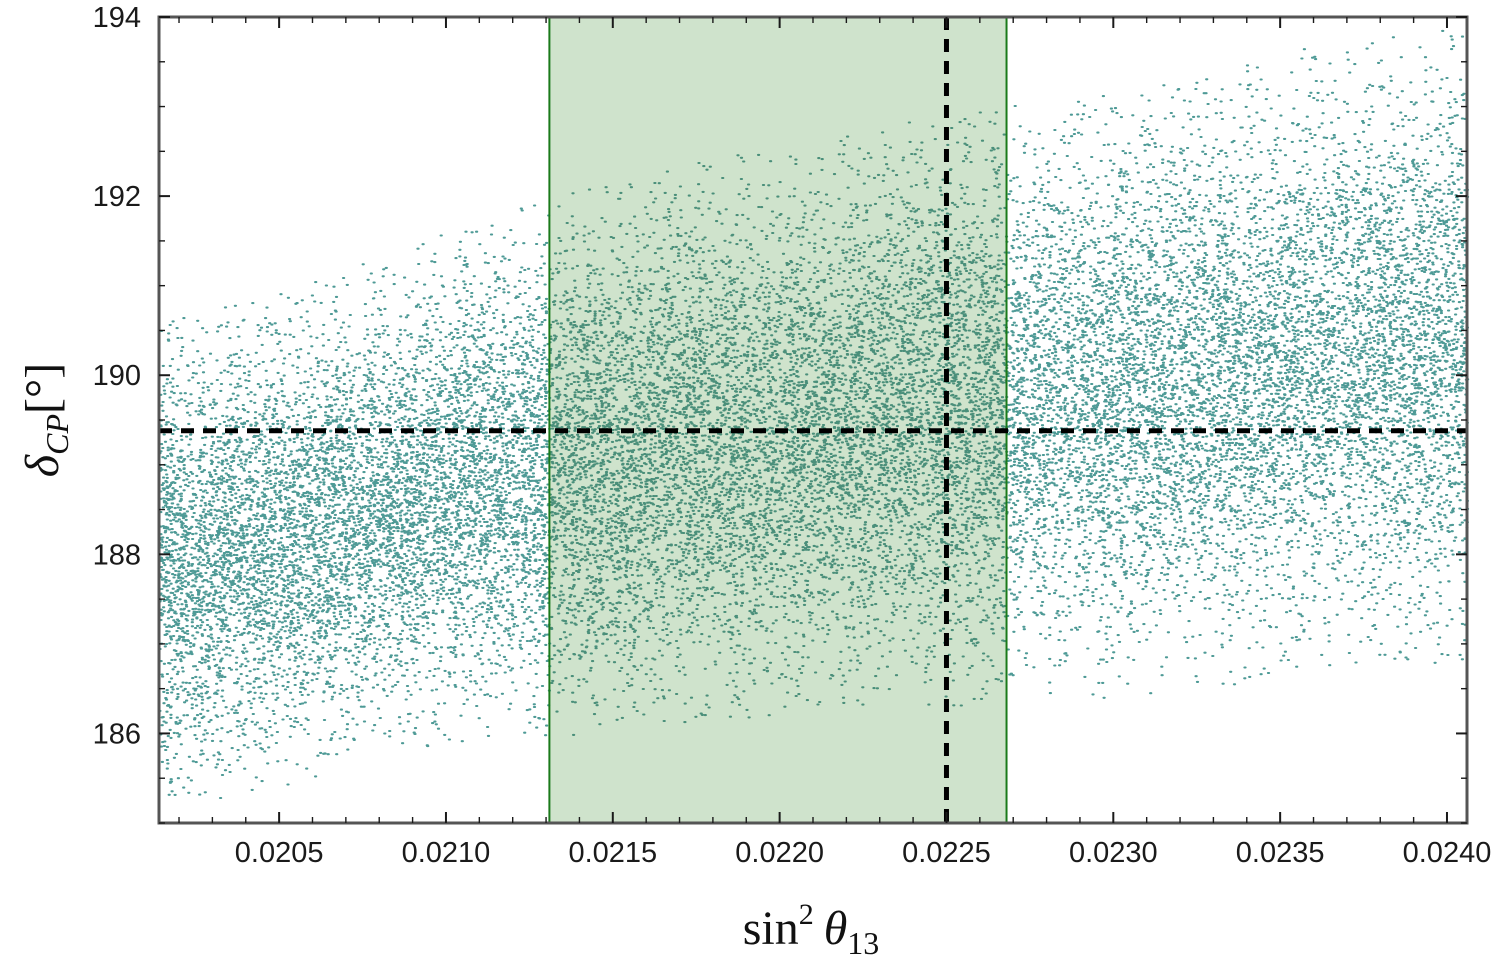  What do you see at coordinates (1113, 853) in the screenshot?
I see `x-tick-label: 0.0230` at bounding box center [1113, 853].